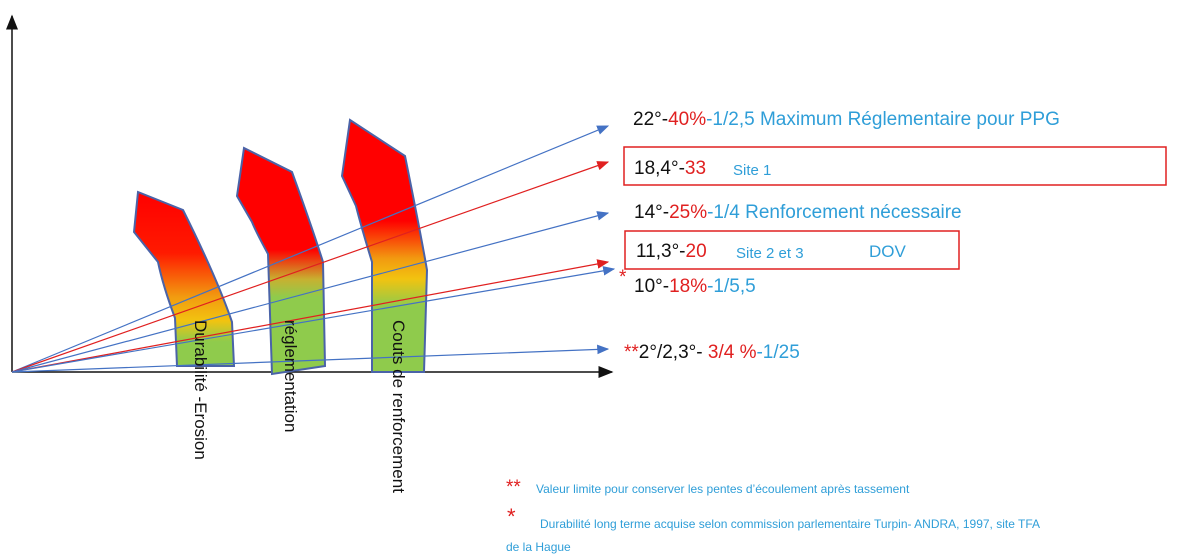  What do you see at coordinates (200, 390) in the screenshot?
I see `durability-erosion-label: Durabilité -Erosion` at bounding box center [200, 390].